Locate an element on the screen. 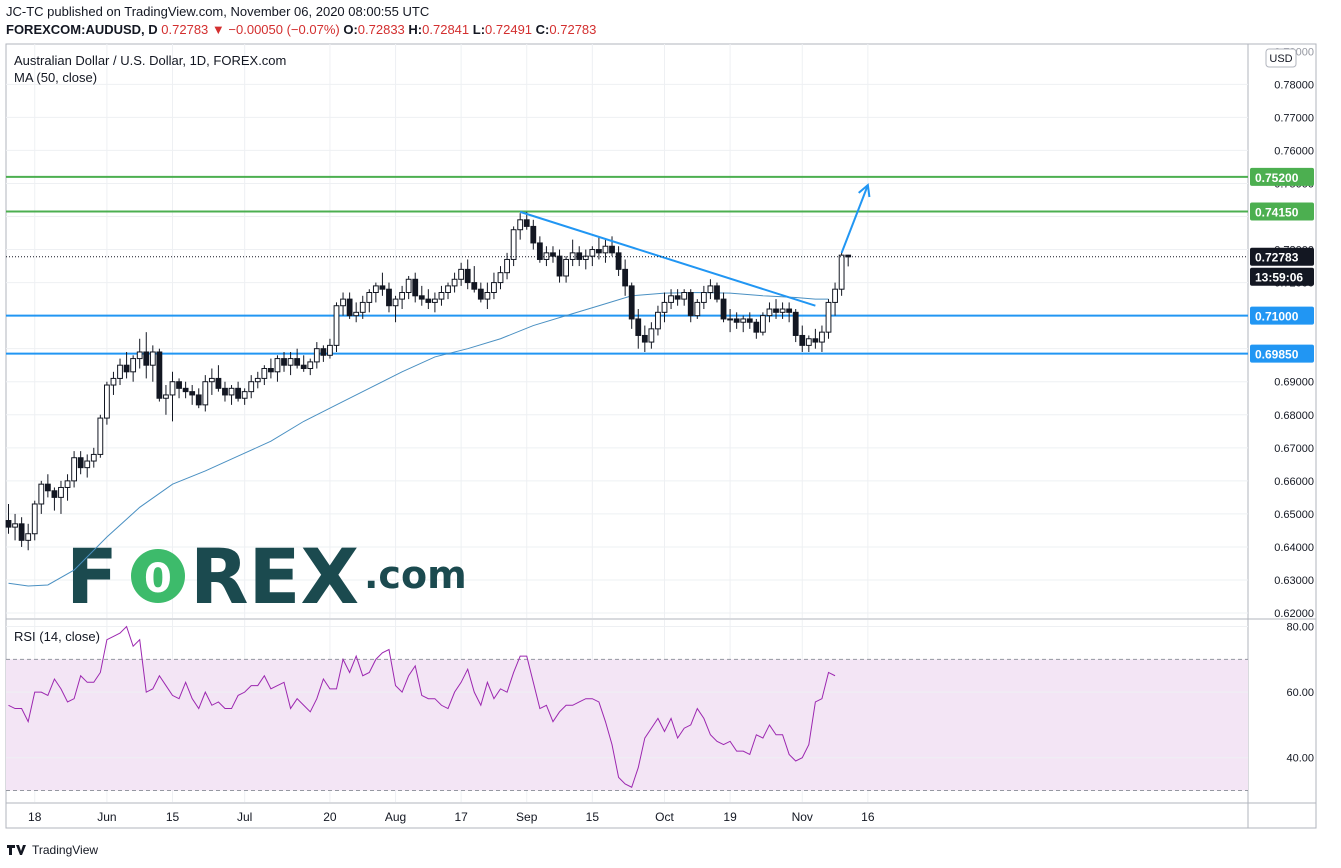 This screenshot has width=1341, height=868. y-tick-label: 0.77000 is located at coordinates (1294, 118).